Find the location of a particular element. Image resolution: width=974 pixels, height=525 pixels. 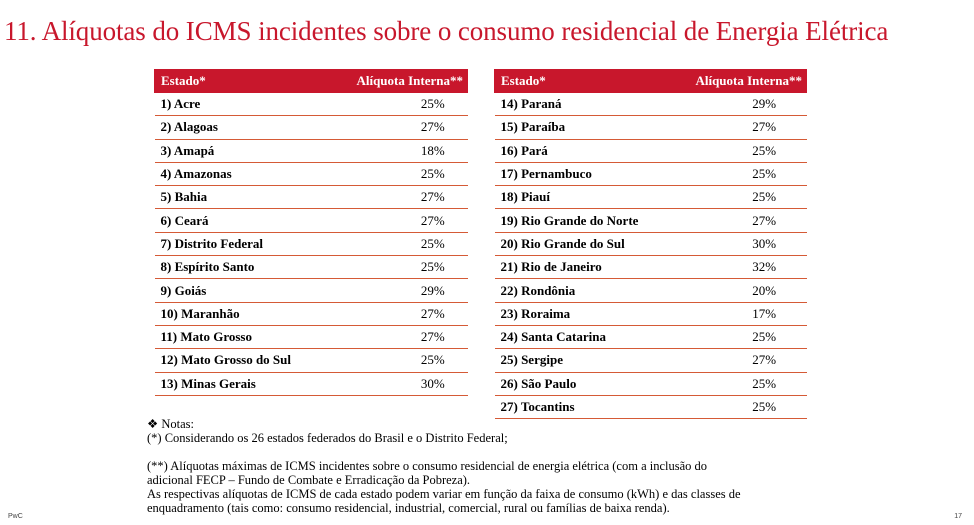

state-name-cell: 7) Distrito Federal is located at coordinates (234, 244).